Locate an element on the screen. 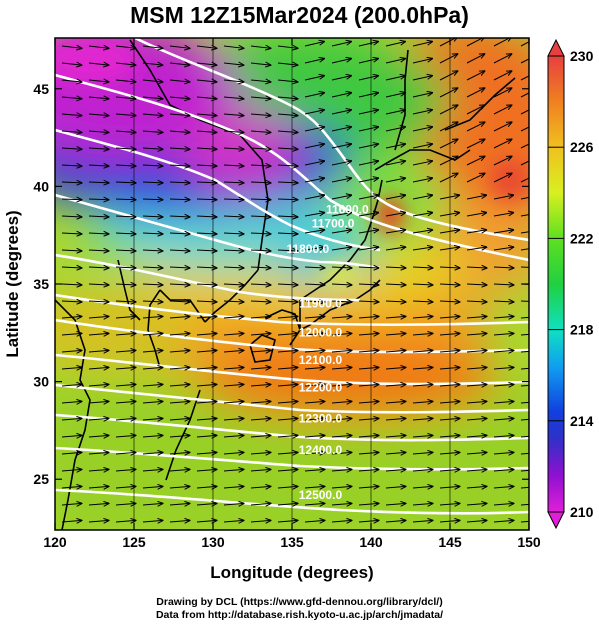  colorbar-tick-label: 230 is located at coordinates (582, 56).